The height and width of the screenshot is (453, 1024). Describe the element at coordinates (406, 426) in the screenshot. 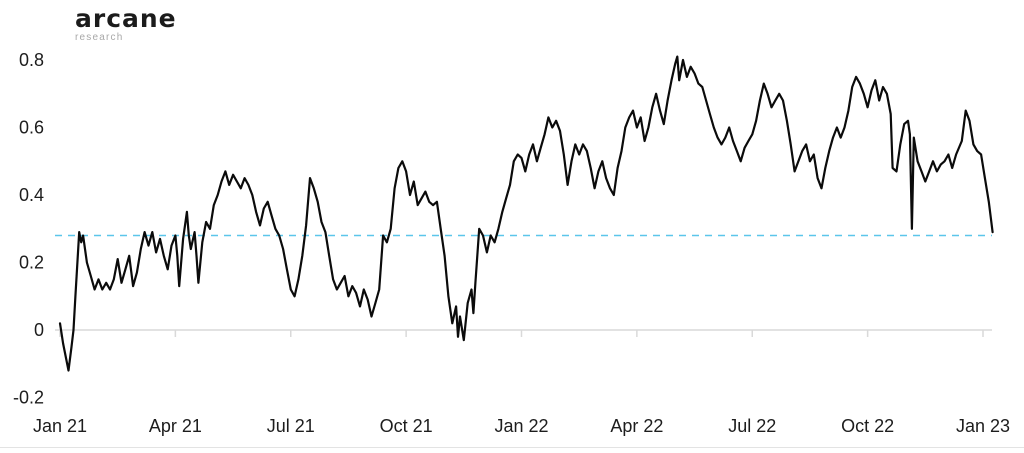

I see `x-tick-label: Oct 21` at that location.